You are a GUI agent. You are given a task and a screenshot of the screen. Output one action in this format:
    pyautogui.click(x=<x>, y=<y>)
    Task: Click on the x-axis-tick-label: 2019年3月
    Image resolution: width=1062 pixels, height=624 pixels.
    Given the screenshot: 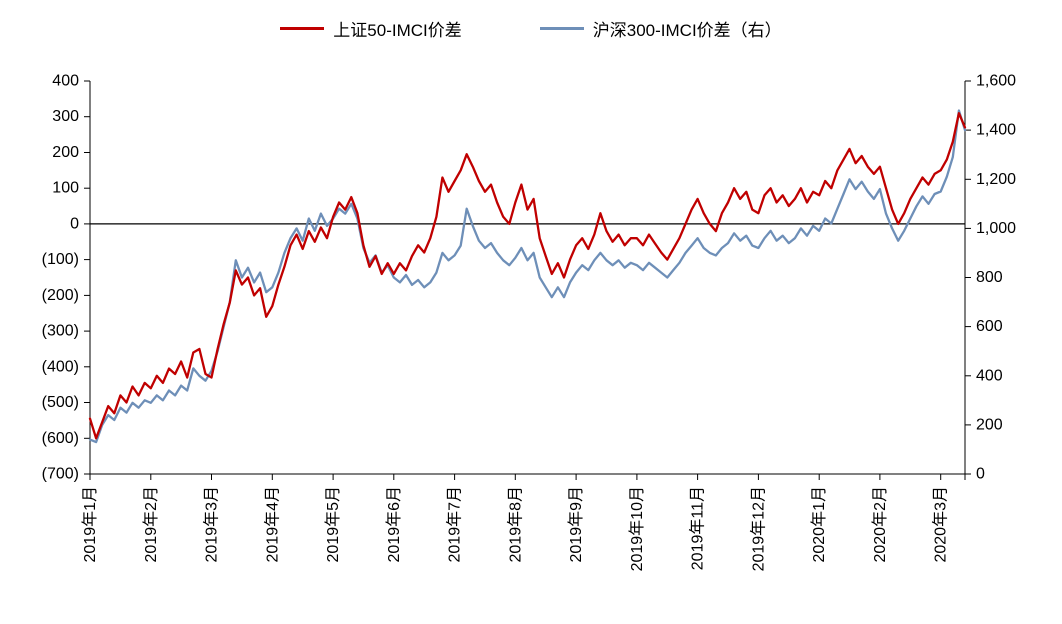 What is the action you would take?
    pyautogui.click(x=212, y=524)
    